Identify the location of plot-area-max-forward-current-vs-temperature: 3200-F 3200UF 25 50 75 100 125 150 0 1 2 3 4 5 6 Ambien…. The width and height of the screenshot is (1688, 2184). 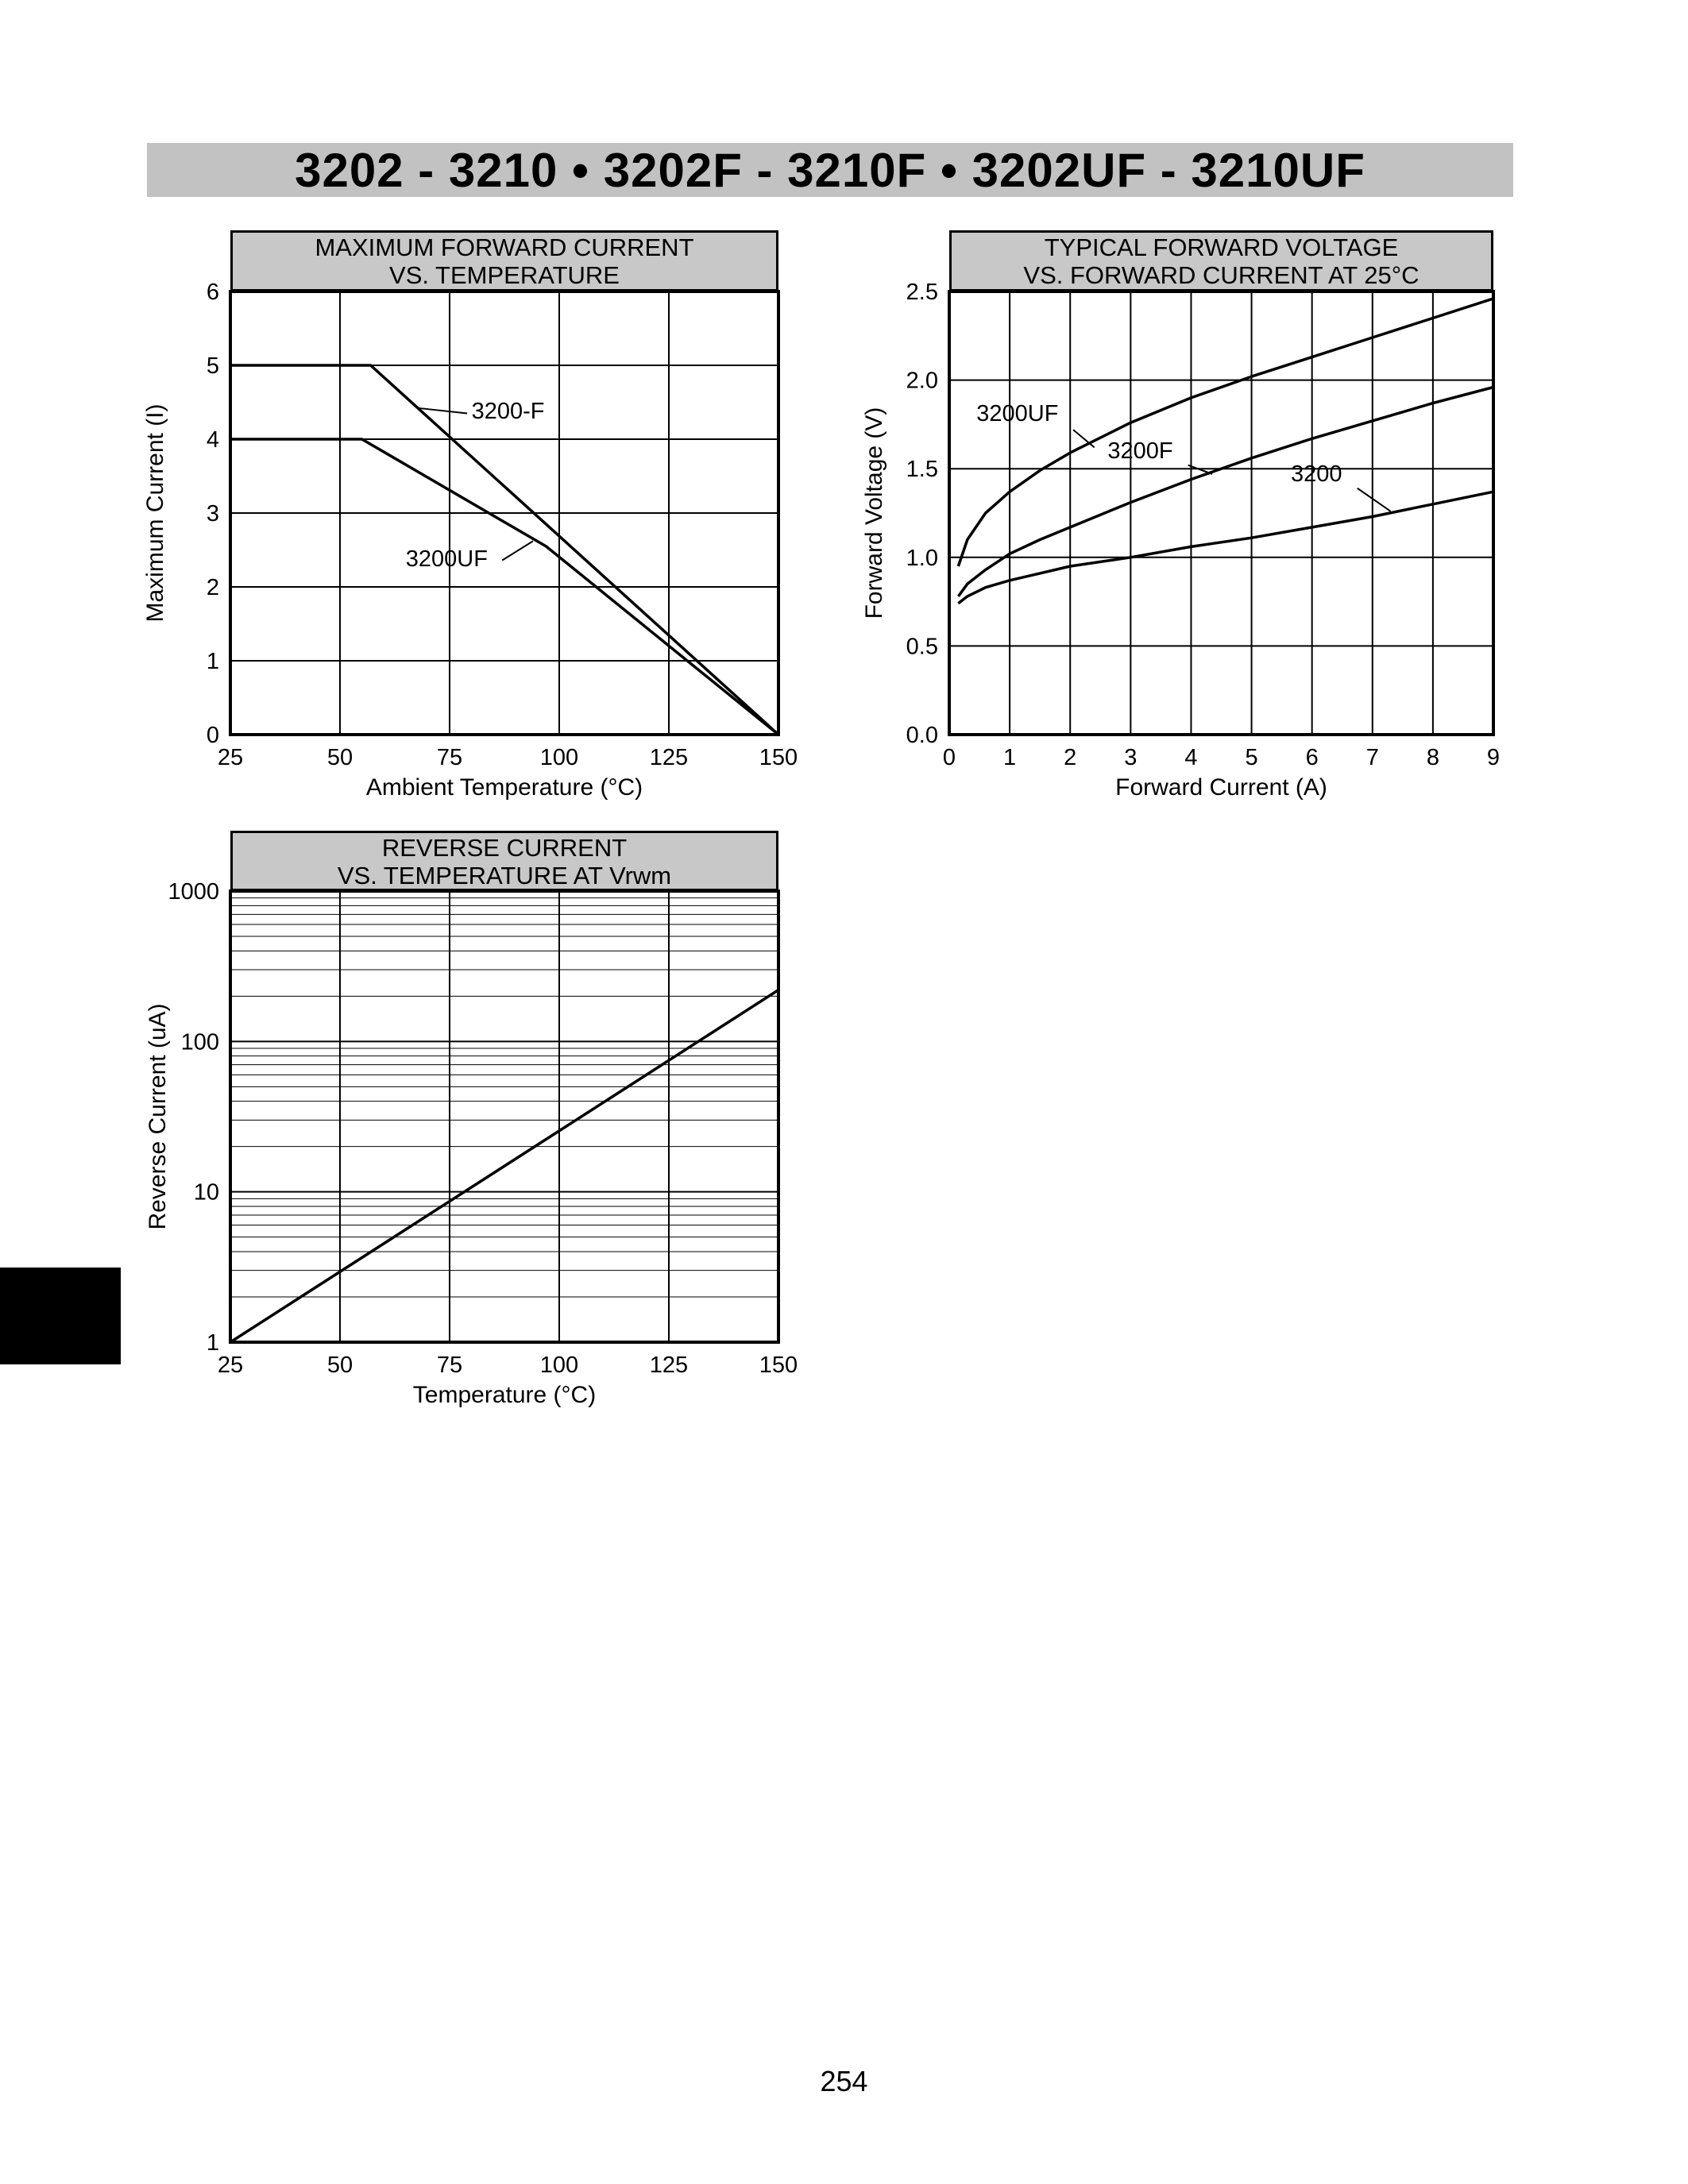
(470, 540).